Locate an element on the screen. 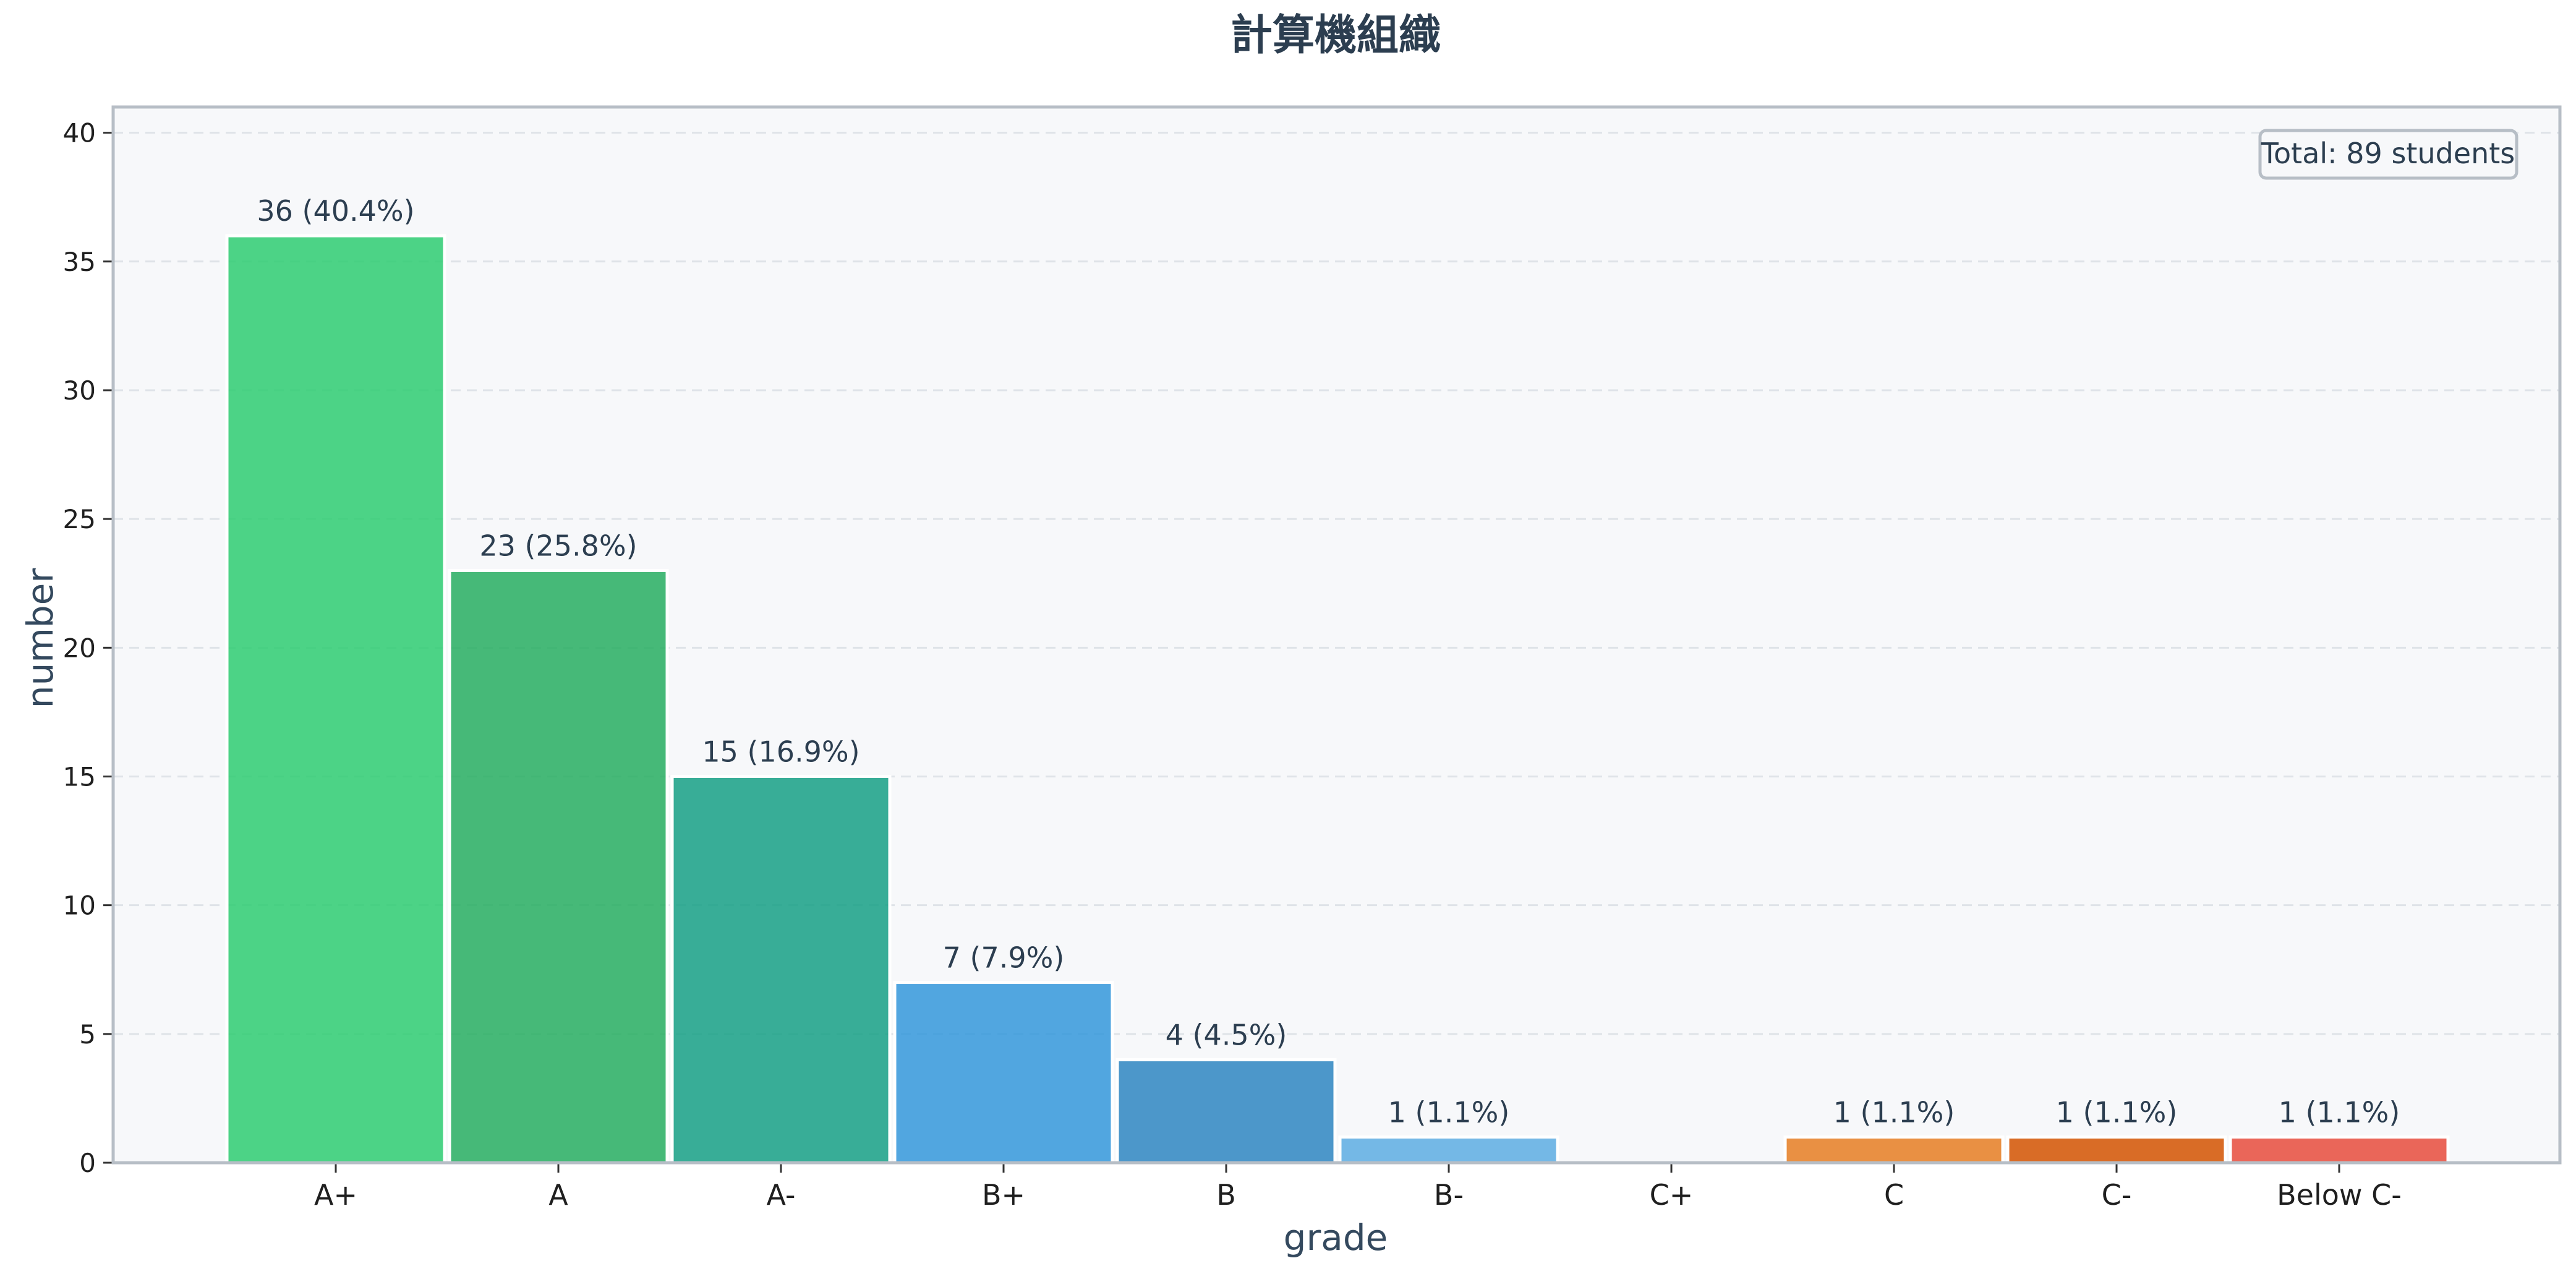 The image size is (2576, 1279). y-tick-label: 5 is located at coordinates (87, 1034).